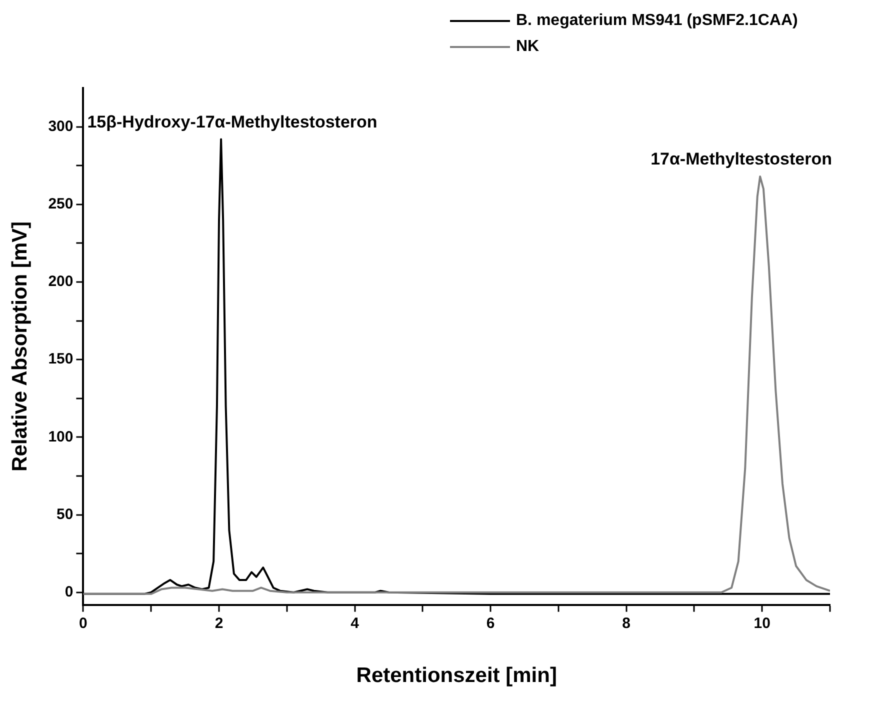  What do you see at coordinates (626, 623) in the screenshot?
I see `x-tick-label: 8` at bounding box center [626, 623].